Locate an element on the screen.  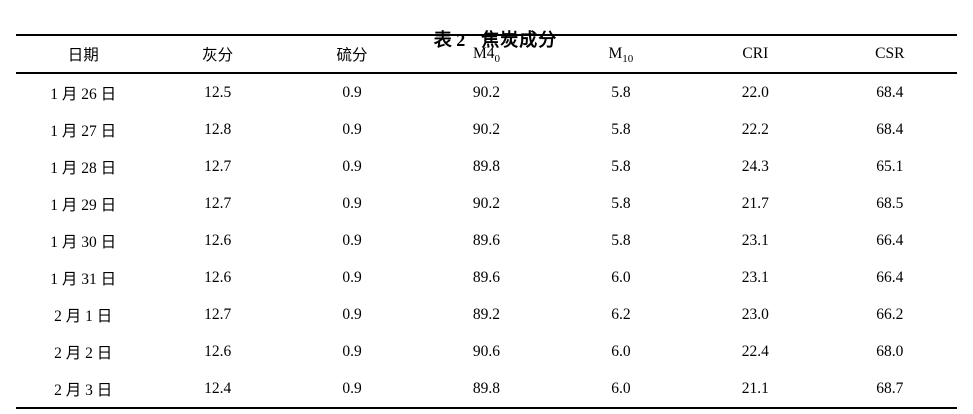
date-cell: 2 月 2 日 is located at coordinates (83, 353).